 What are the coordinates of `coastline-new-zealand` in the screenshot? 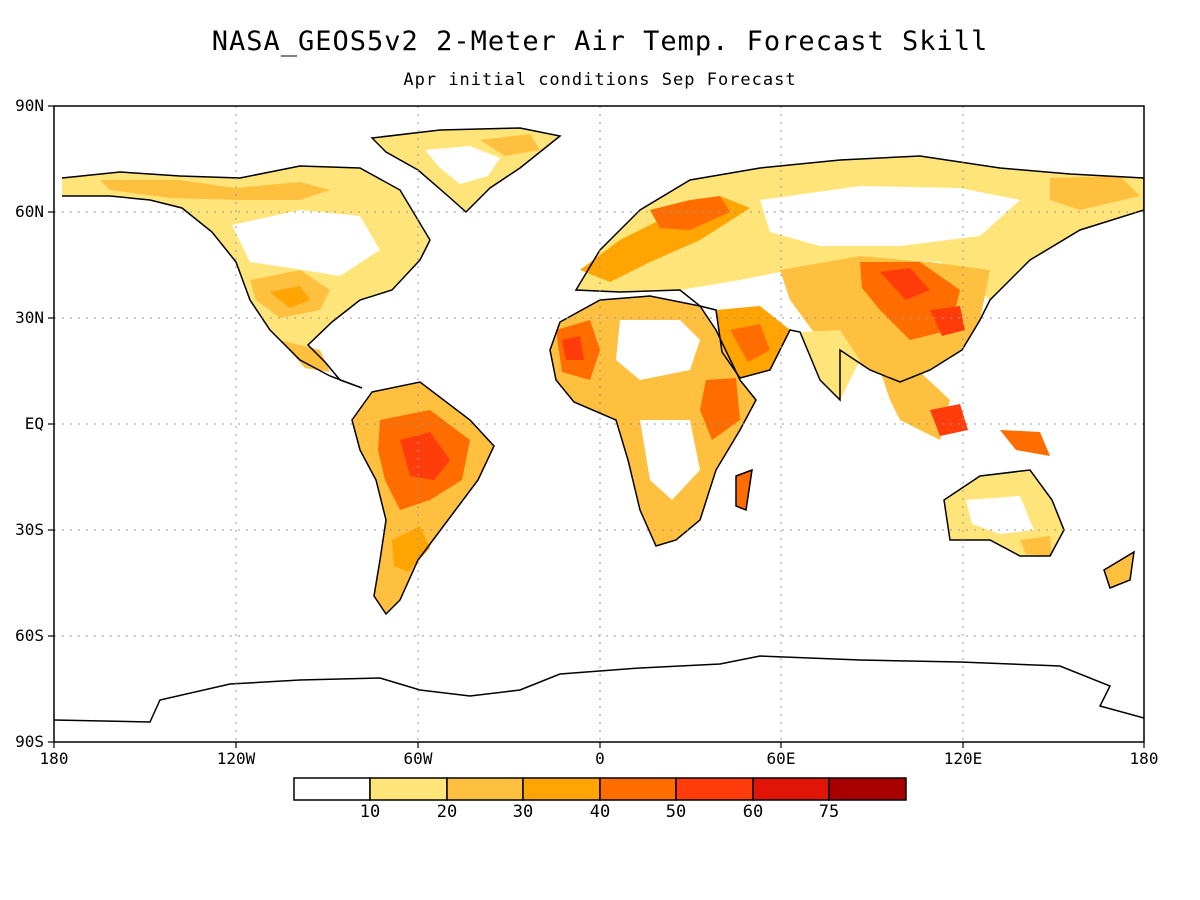 It's located at (1119, 569).